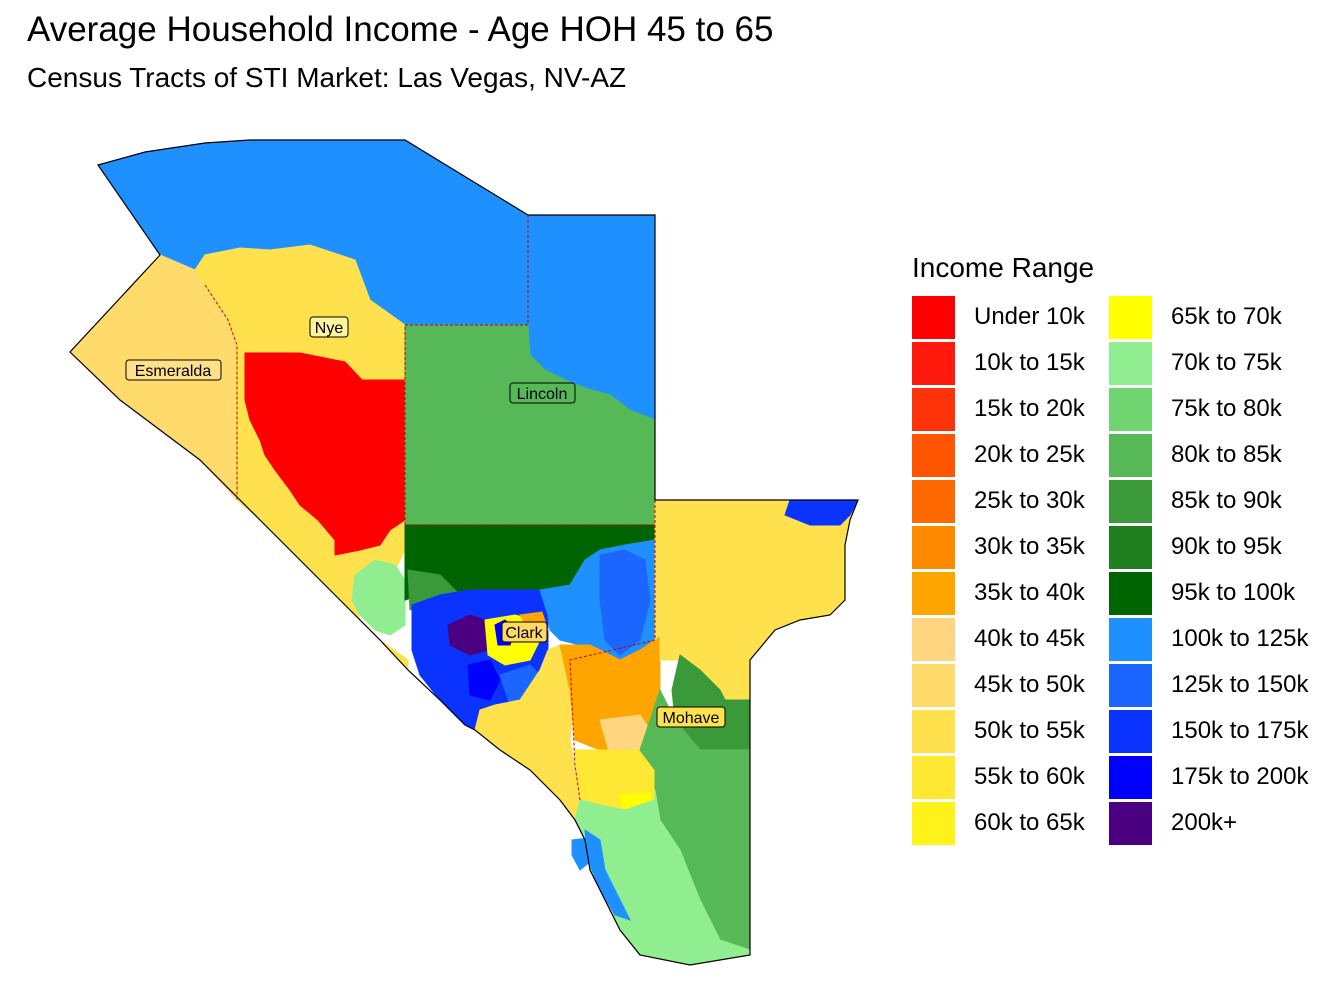  I want to click on legend-item: 100k to 125k, so click(1209, 639).